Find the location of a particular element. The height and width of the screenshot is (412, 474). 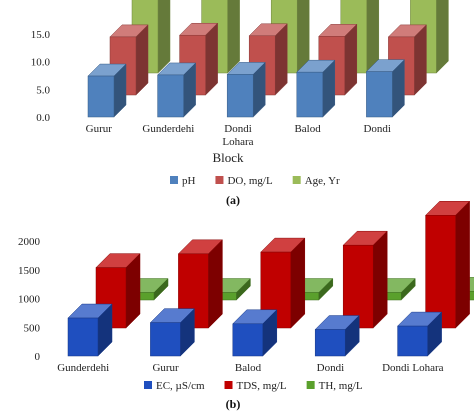

legend-item: EC, µS/cm is located at coordinates (174, 386).